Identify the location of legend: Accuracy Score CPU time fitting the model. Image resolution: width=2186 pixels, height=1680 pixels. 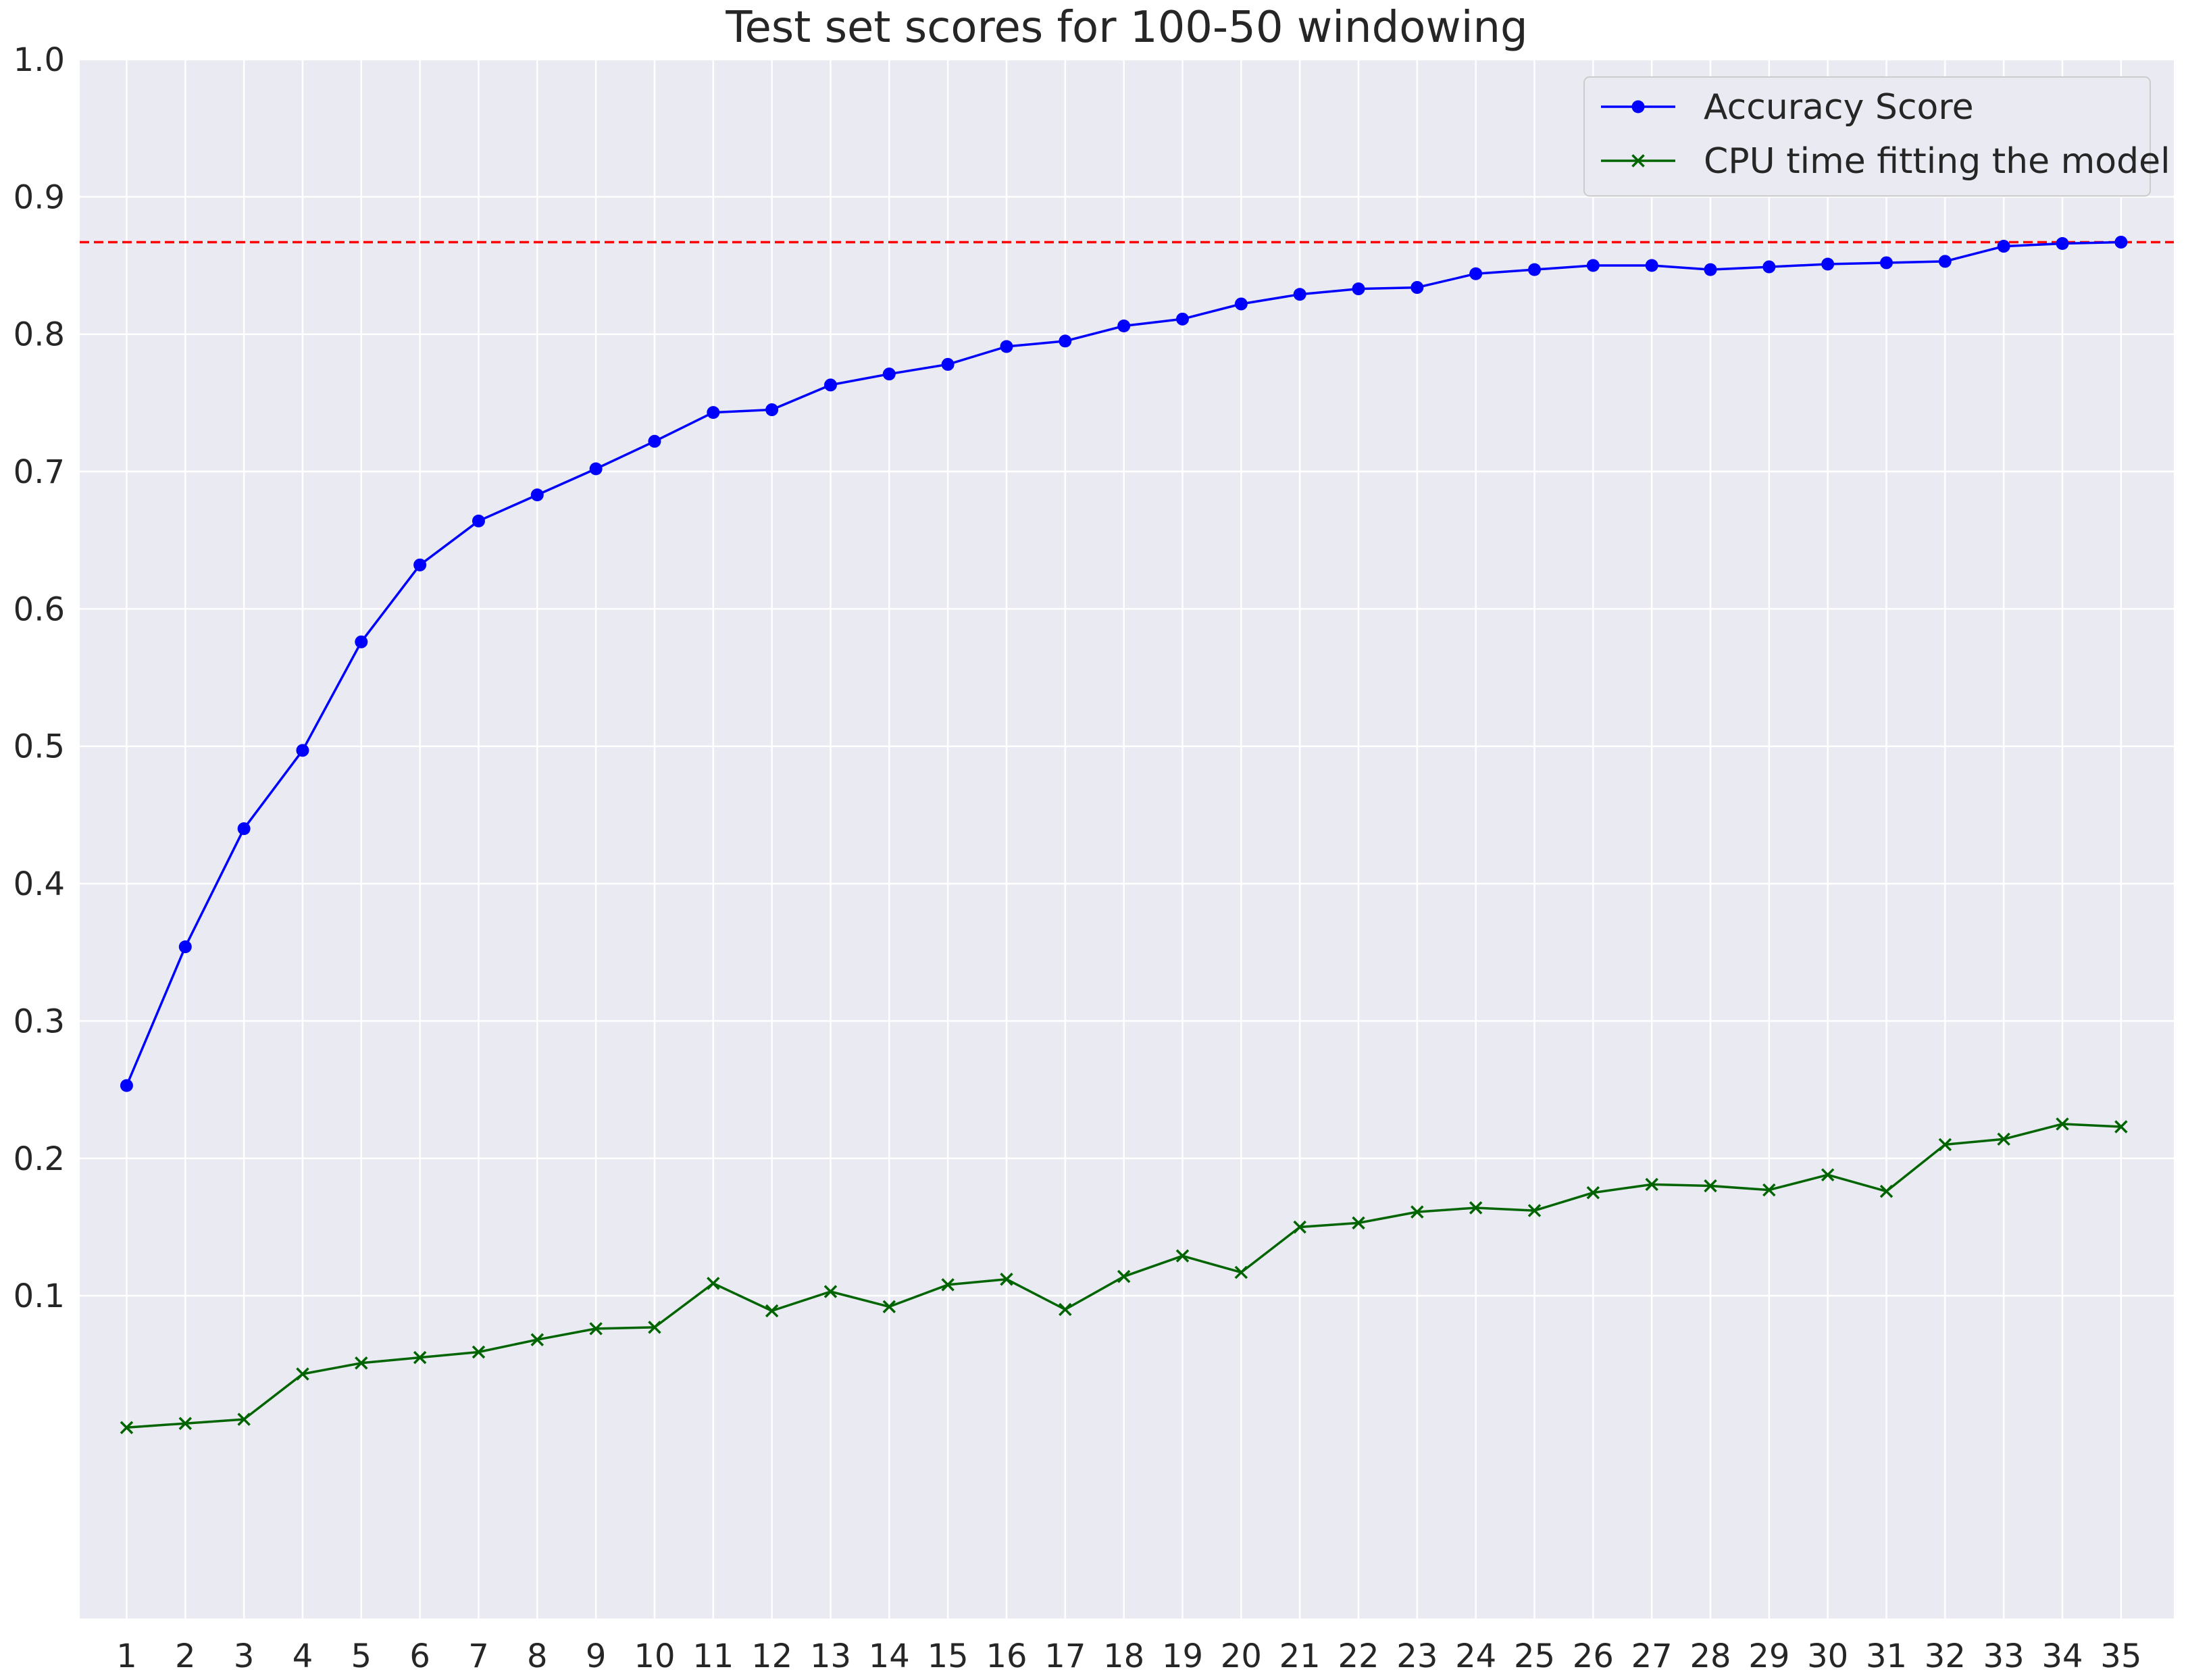
(1876, 137).